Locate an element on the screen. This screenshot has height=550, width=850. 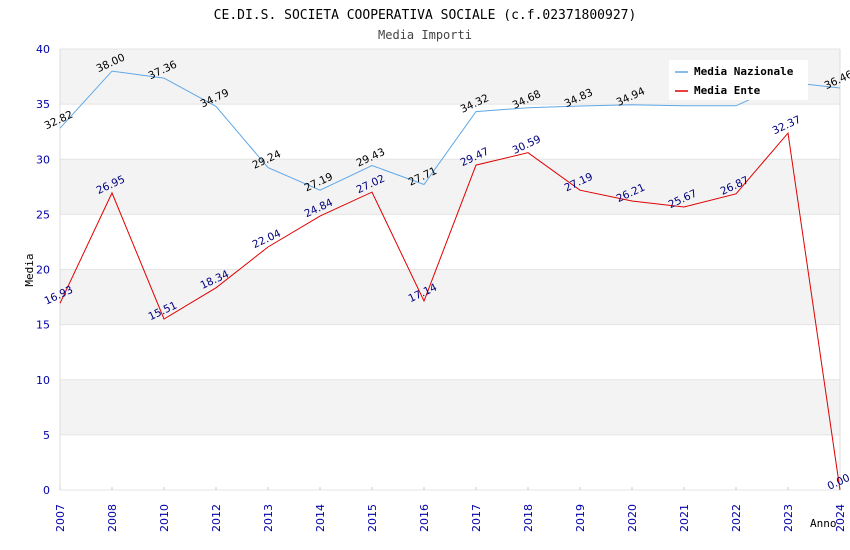
x-tick-label: 2015 is located at coordinates (372, 518).